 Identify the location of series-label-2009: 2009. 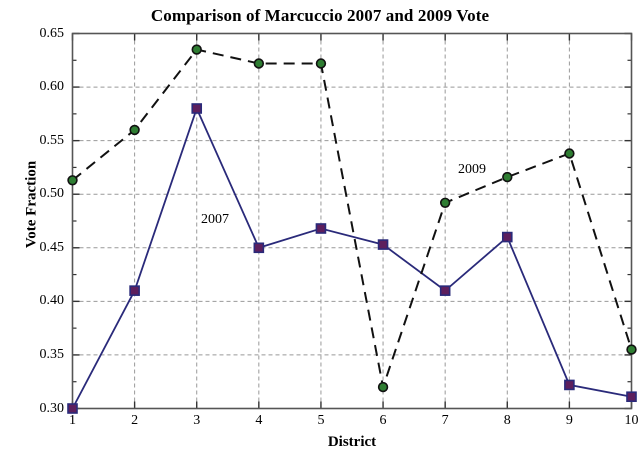
(472, 169).